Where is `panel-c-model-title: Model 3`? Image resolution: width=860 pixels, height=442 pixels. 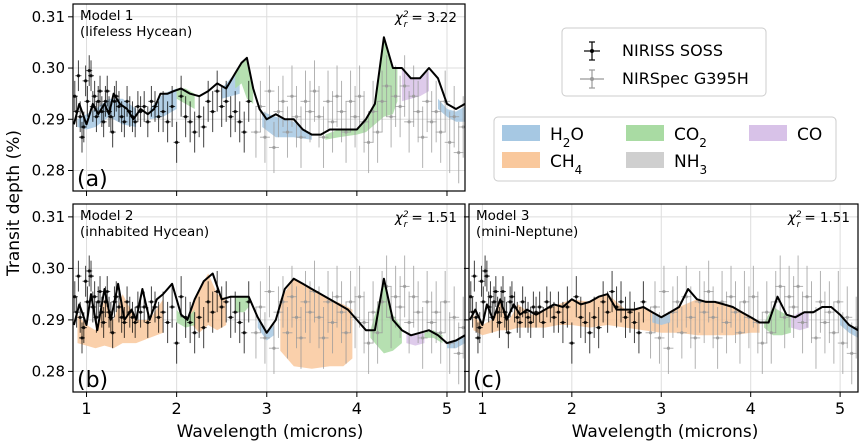 panel-c-model-title: Model 3 is located at coordinates (502, 216).